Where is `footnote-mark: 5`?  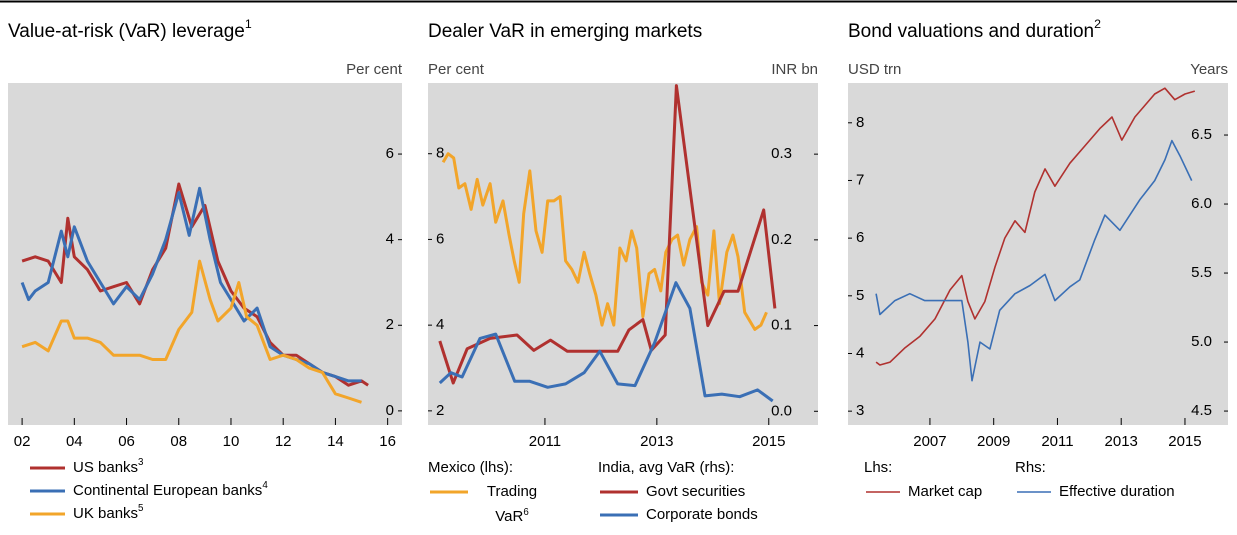 footnote-mark: 5 is located at coordinates (141, 508).